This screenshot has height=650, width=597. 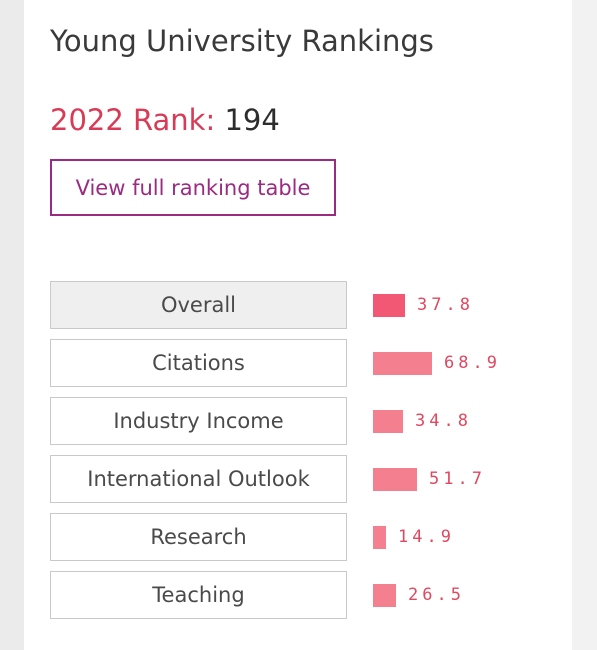 What do you see at coordinates (198, 305) in the screenshot?
I see `metric-button-overall: Overall` at bounding box center [198, 305].